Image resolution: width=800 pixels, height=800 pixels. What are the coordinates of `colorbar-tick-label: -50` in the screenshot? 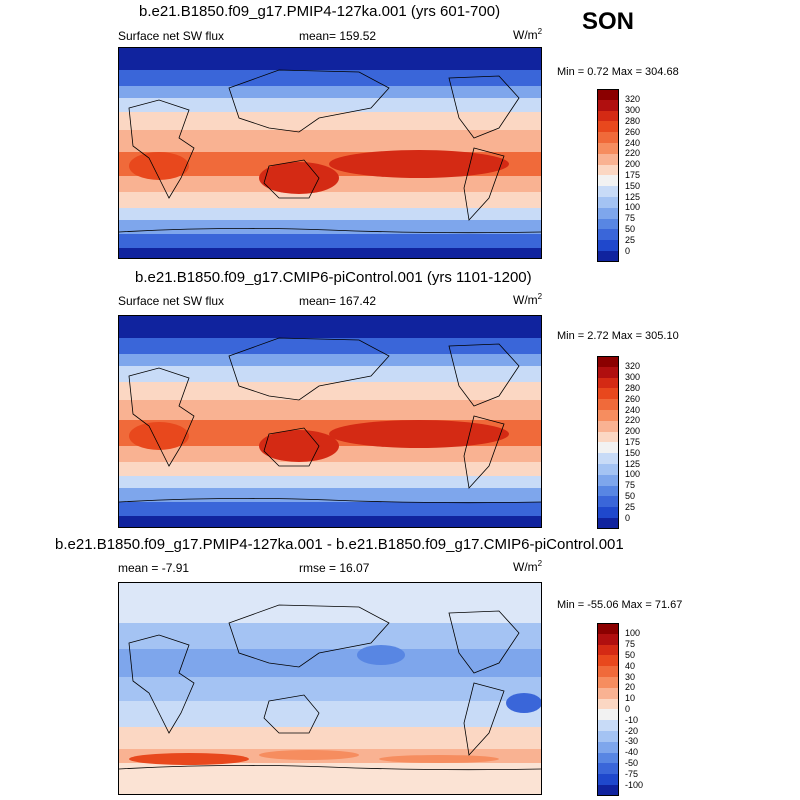 It's located at (632, 762).